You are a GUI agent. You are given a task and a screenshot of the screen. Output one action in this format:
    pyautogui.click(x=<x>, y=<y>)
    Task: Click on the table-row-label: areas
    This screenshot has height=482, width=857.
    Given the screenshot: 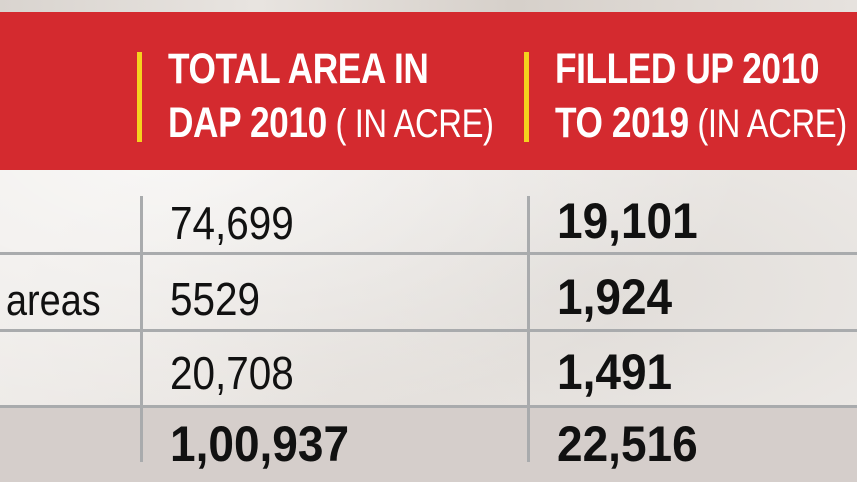 What is the action you would take?
    pyautogui.click(x=53, y=300)
    